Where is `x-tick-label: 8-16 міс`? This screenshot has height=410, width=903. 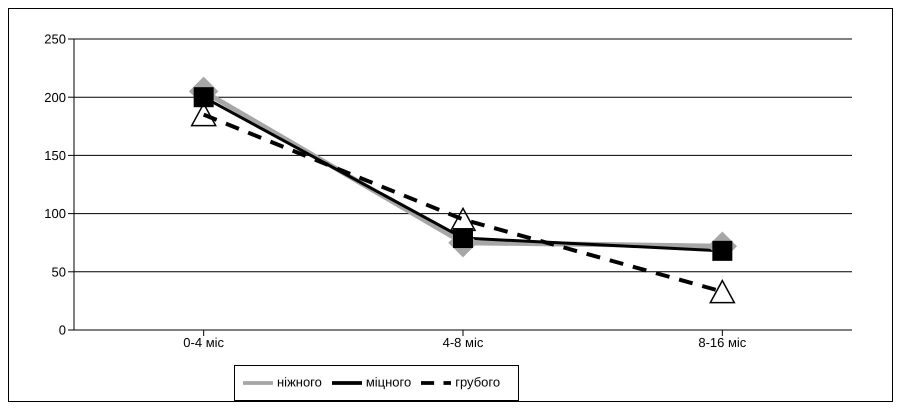 x-tick-label: 8-16 міс is located at coordinates (722, 342).